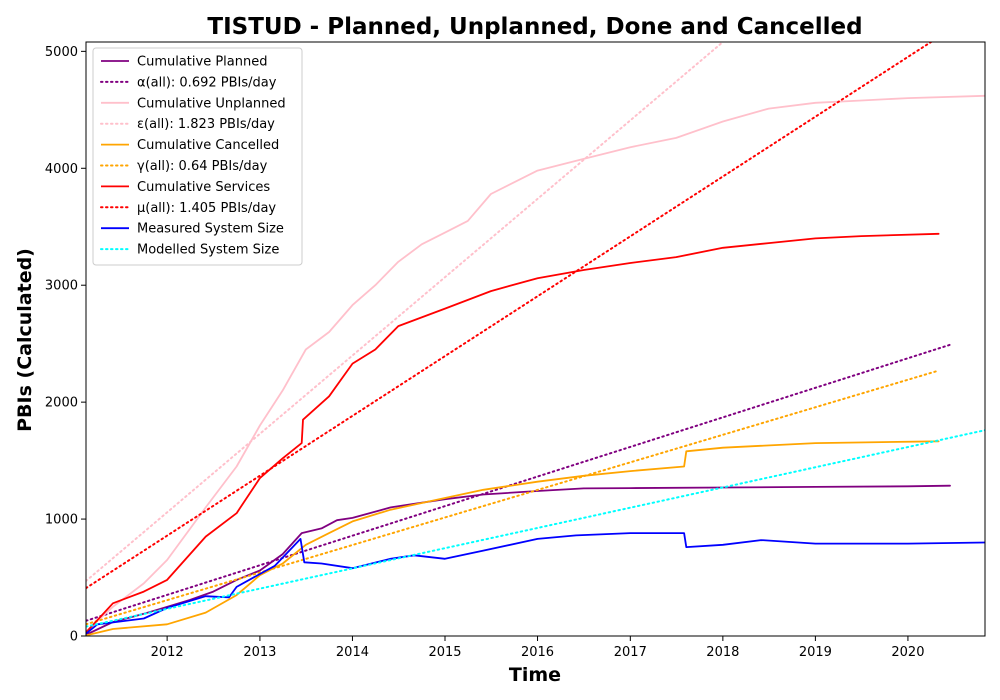 This screenshot has height=700, width=1000. I want to click on y-tick-label: 2000, so click(61, 403).